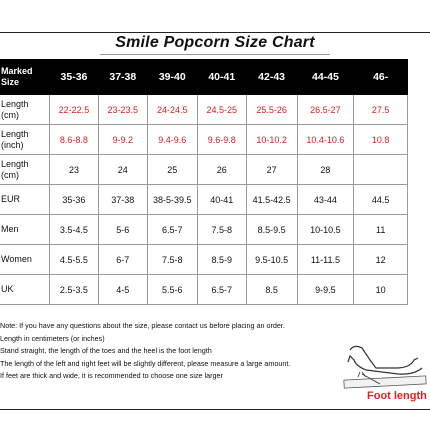 The width and height of the screenshot is (430, 430). What do you see at coordinates (325, 109) in the screenshot?
I see `size-value-cell: 26.5-27` at bounding box center [325, 109].